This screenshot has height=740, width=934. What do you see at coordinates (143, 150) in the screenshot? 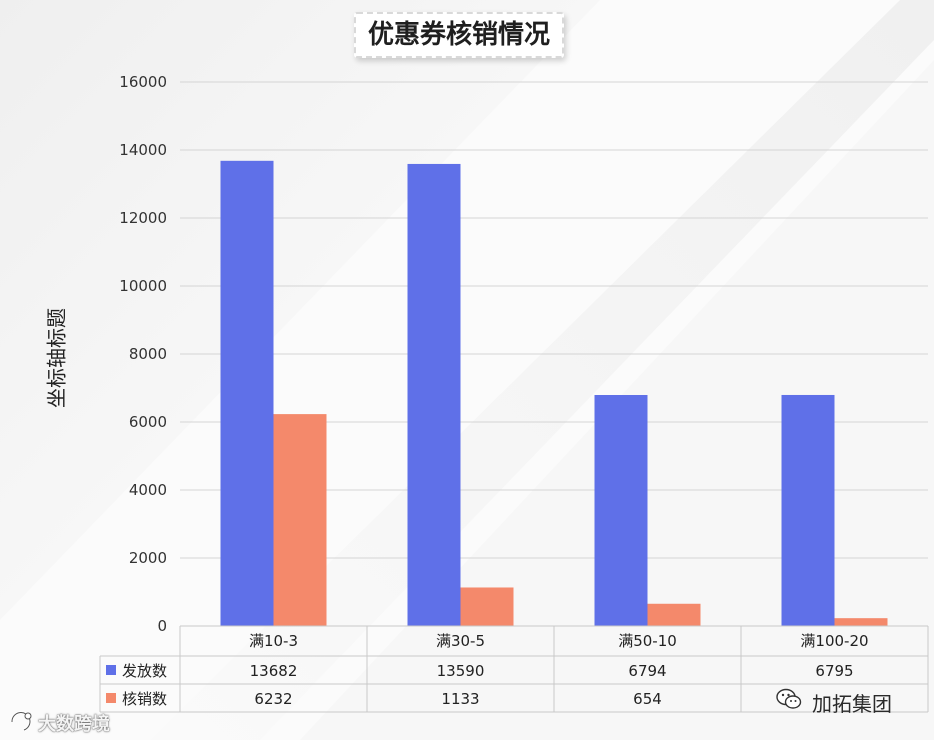
I see `y-tick-label: 14000` at bounding box center [143, 150].